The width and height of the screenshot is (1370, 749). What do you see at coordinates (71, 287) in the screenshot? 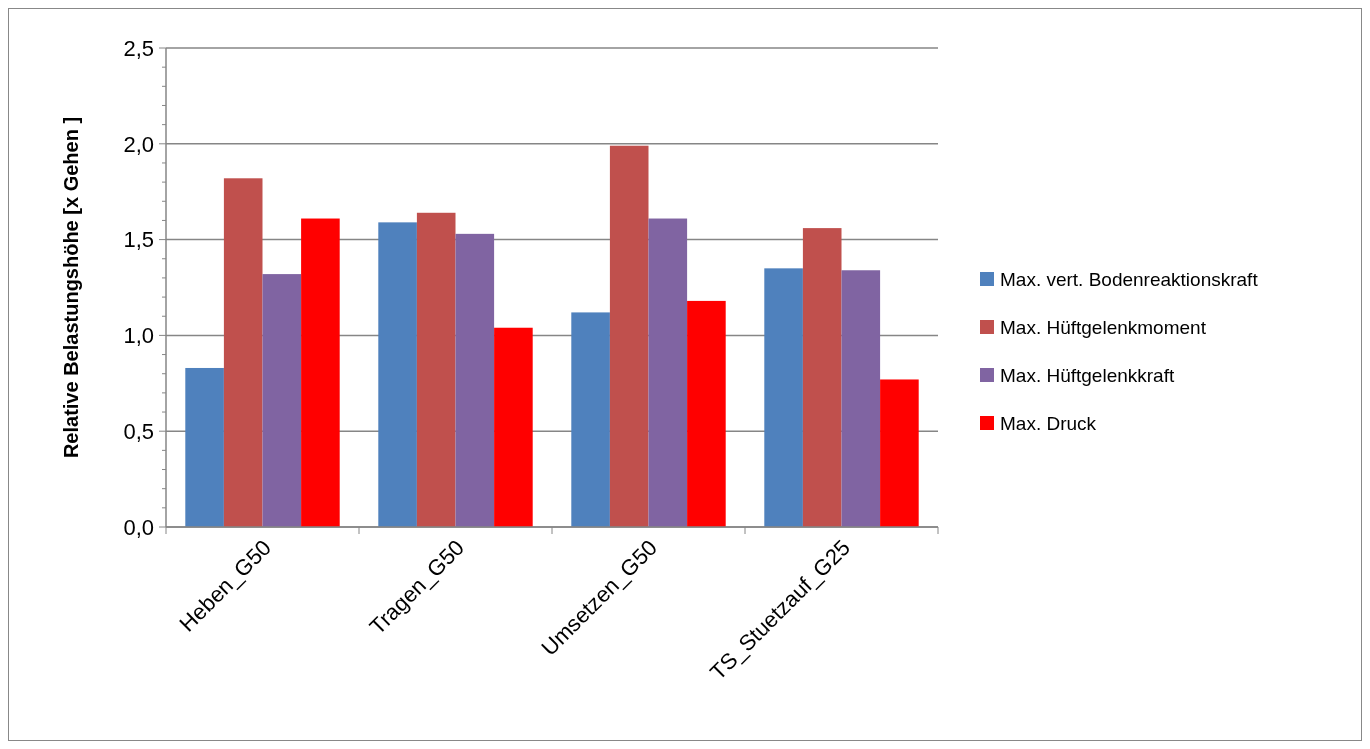
I see `y-axis-title: Relative Belastungshöhe [x Gehen ]` at bounding box center [71, 287].